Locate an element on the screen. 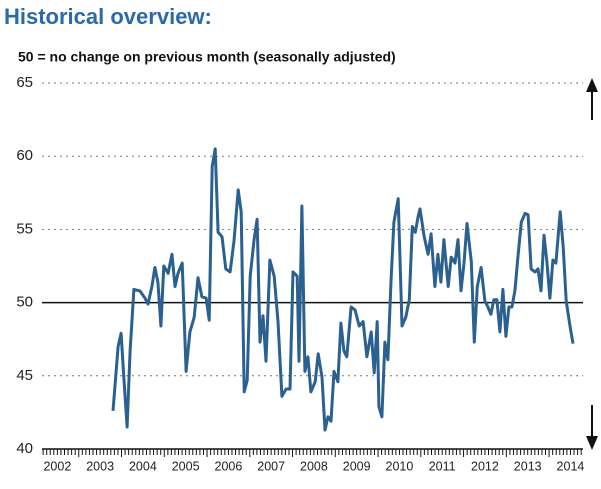  x-tick-label: 2005 is located at coordinates (186, 466).